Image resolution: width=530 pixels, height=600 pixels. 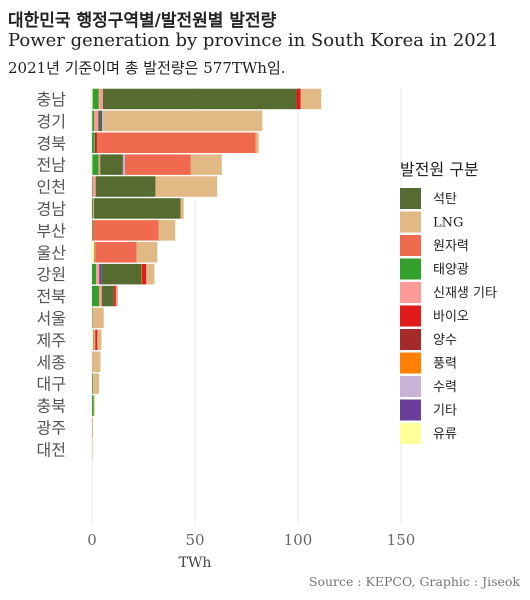 What do you see at coordinates (51, 340) in the screenshot?
I see `category-label: 제주` at bounding box center [51, 340].